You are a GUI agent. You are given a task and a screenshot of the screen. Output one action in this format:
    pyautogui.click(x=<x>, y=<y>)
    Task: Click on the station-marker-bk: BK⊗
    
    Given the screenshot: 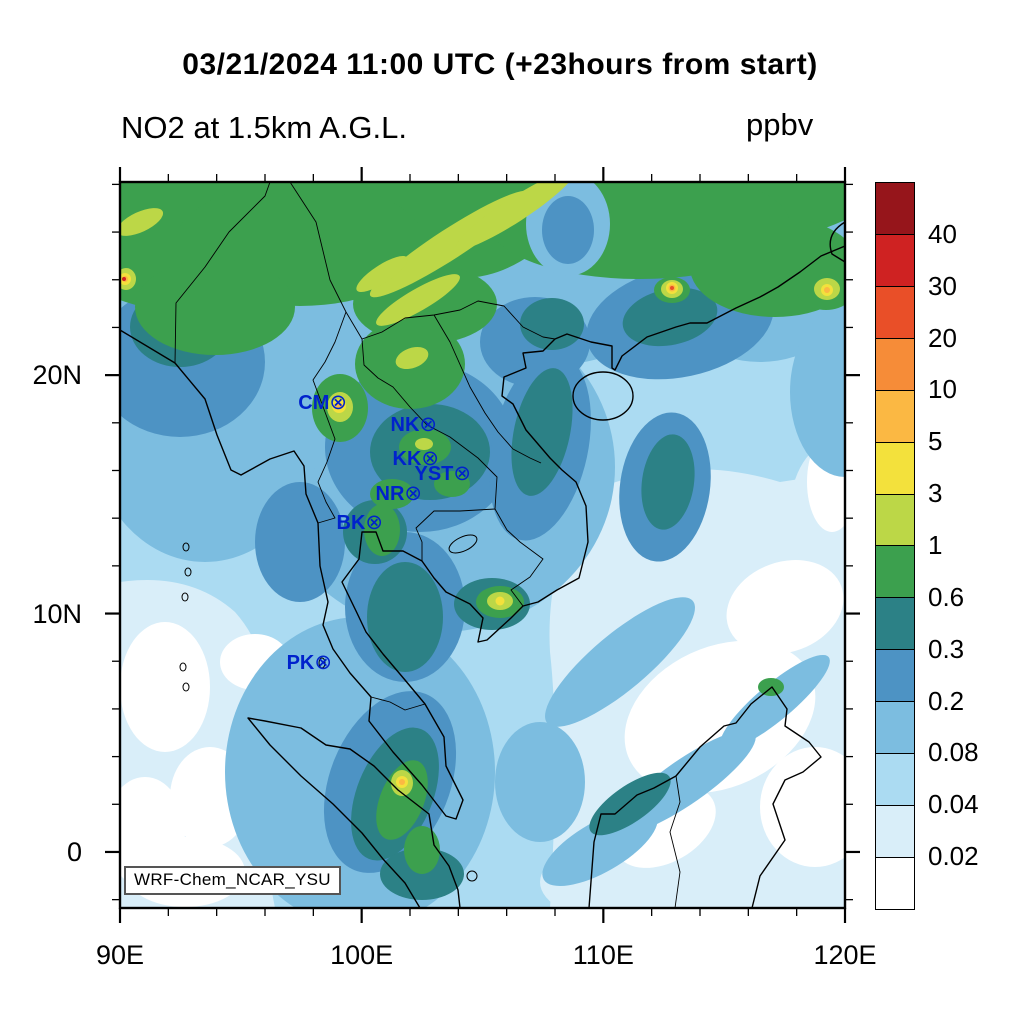 What is the action you would take?
    pyautogui.click(x=360, y=522)
    